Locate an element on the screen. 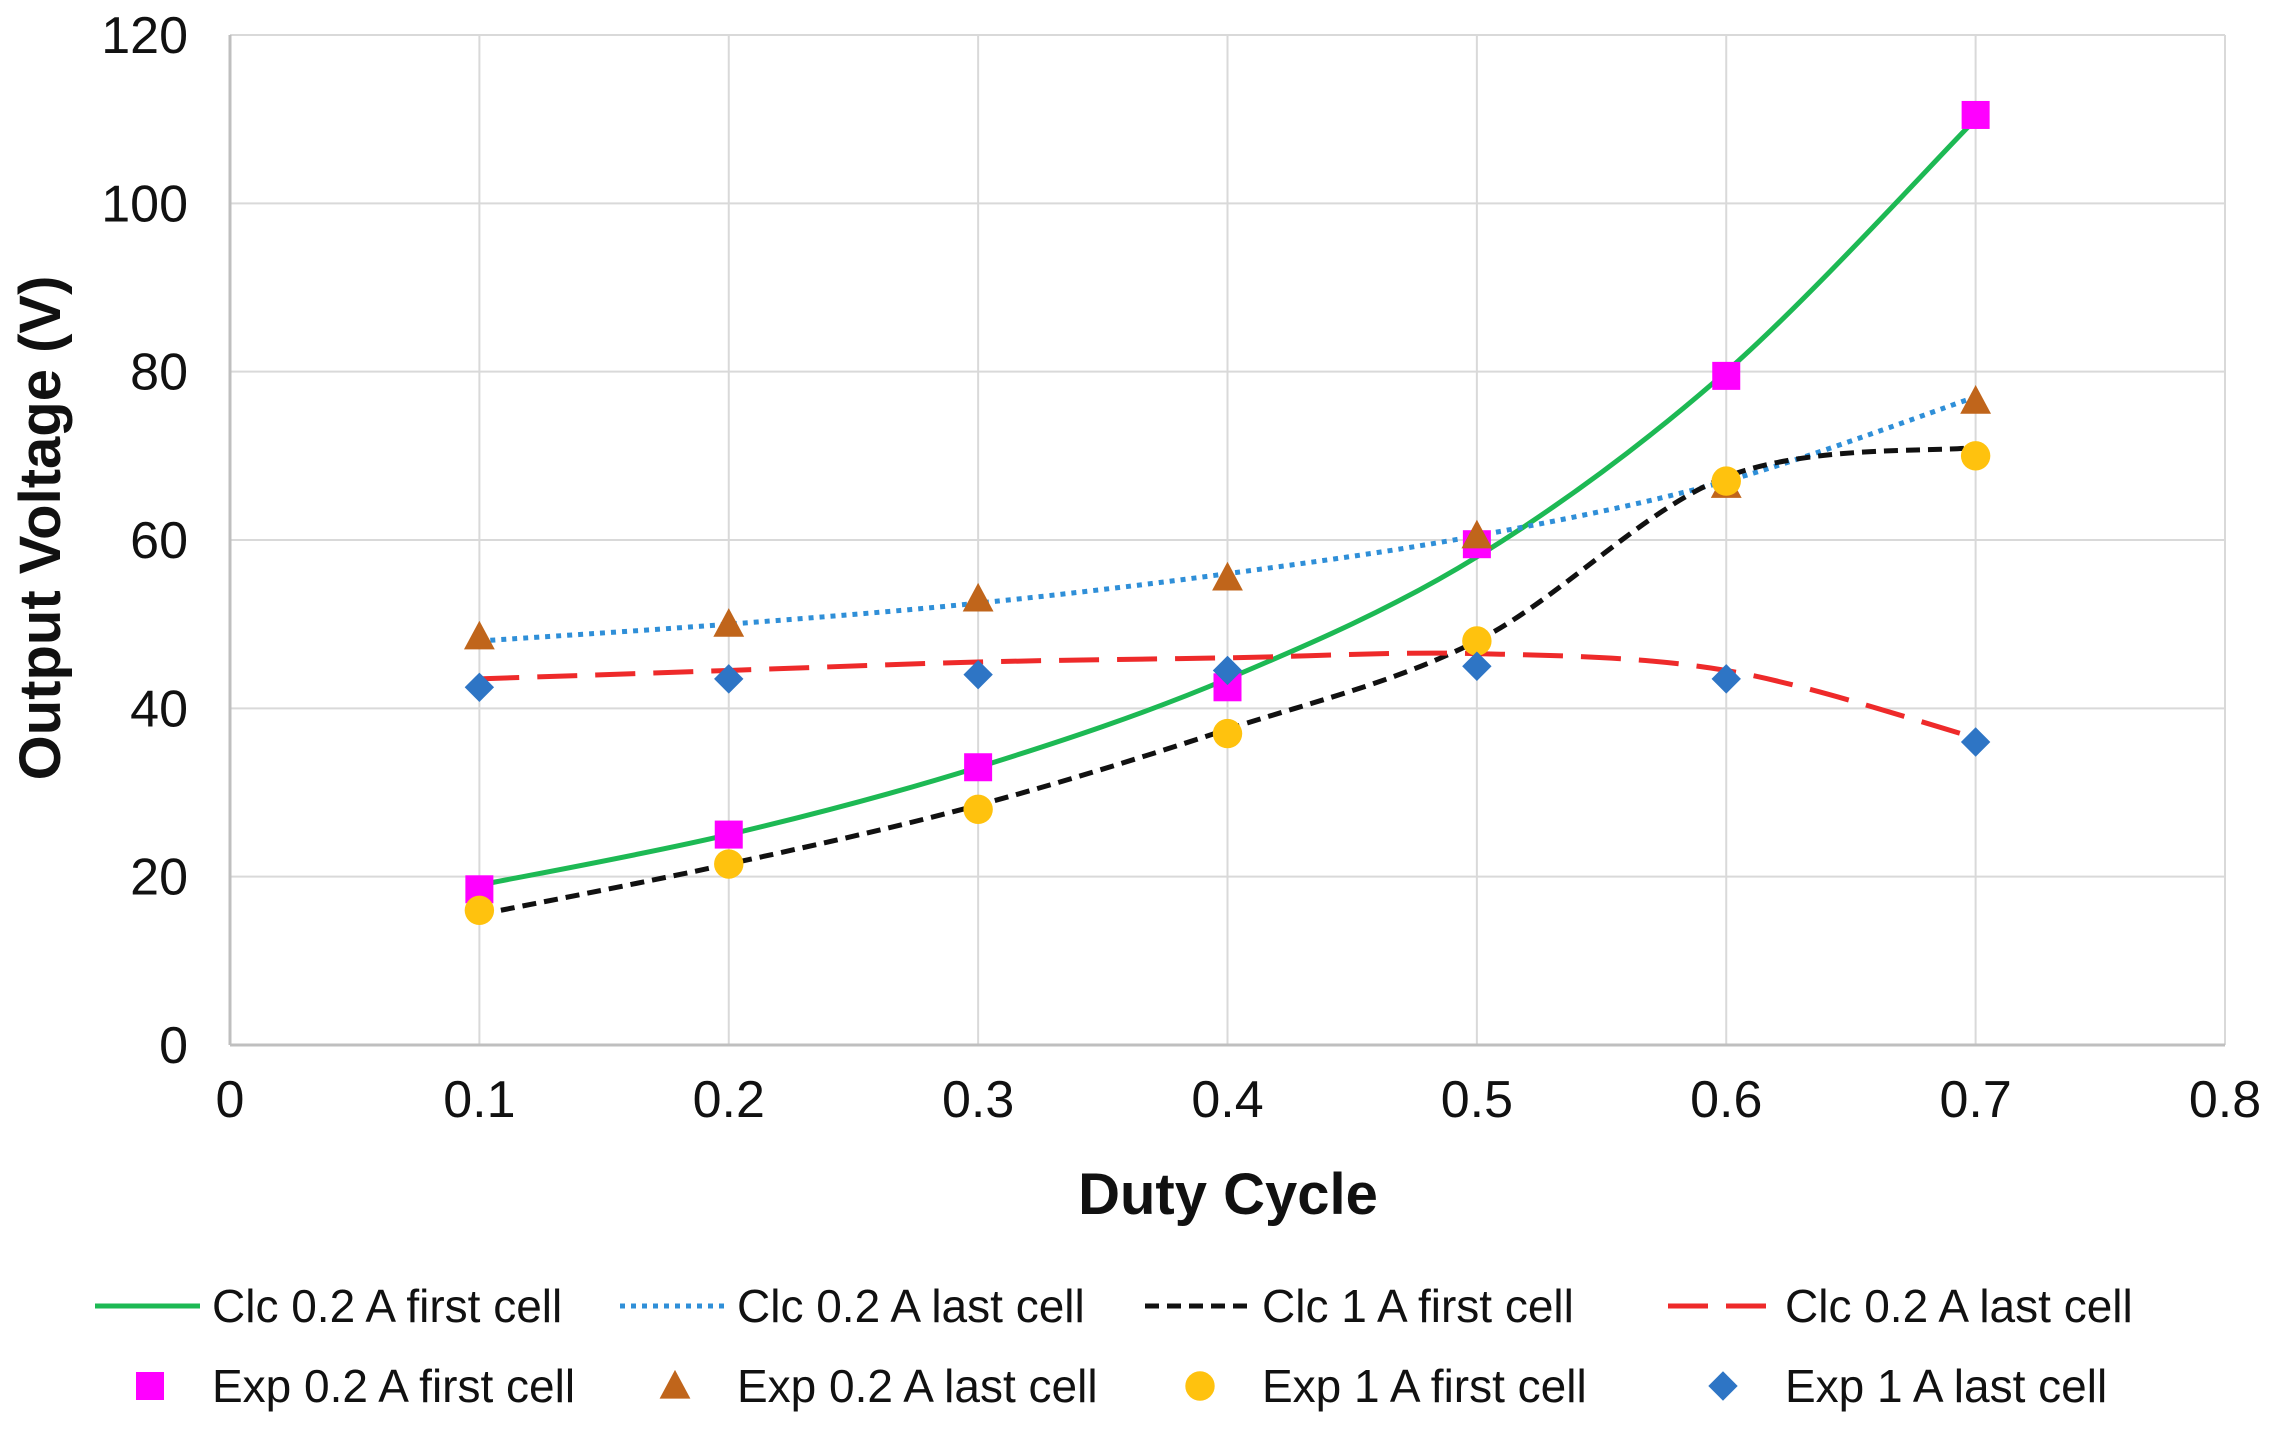 The image size is (2276, 1436). y-tick-label: 0 is located at coordinates (173, 1046).